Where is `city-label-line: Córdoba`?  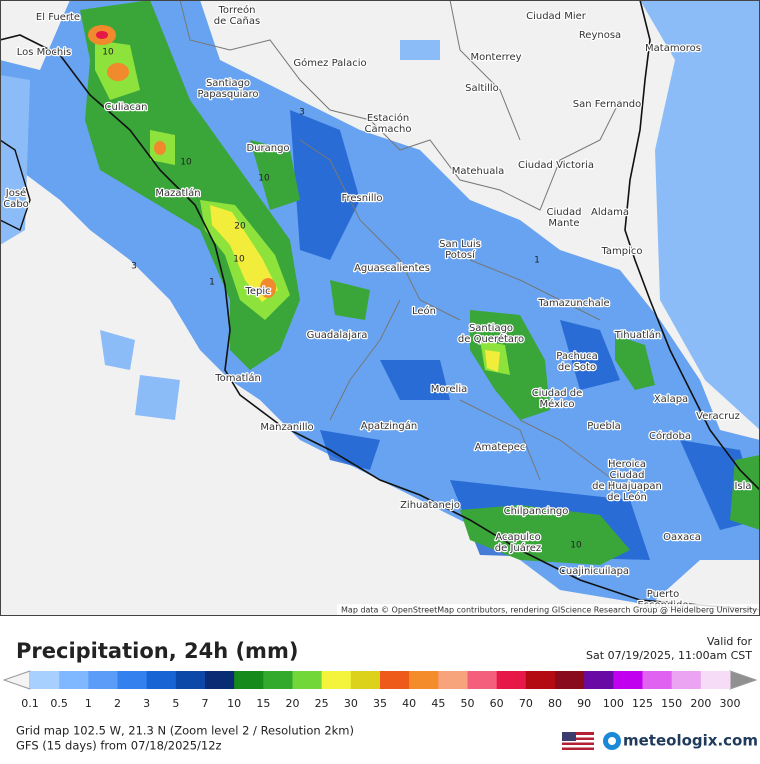 city-label-line: Córdoba is located at coordinates (670, 436).